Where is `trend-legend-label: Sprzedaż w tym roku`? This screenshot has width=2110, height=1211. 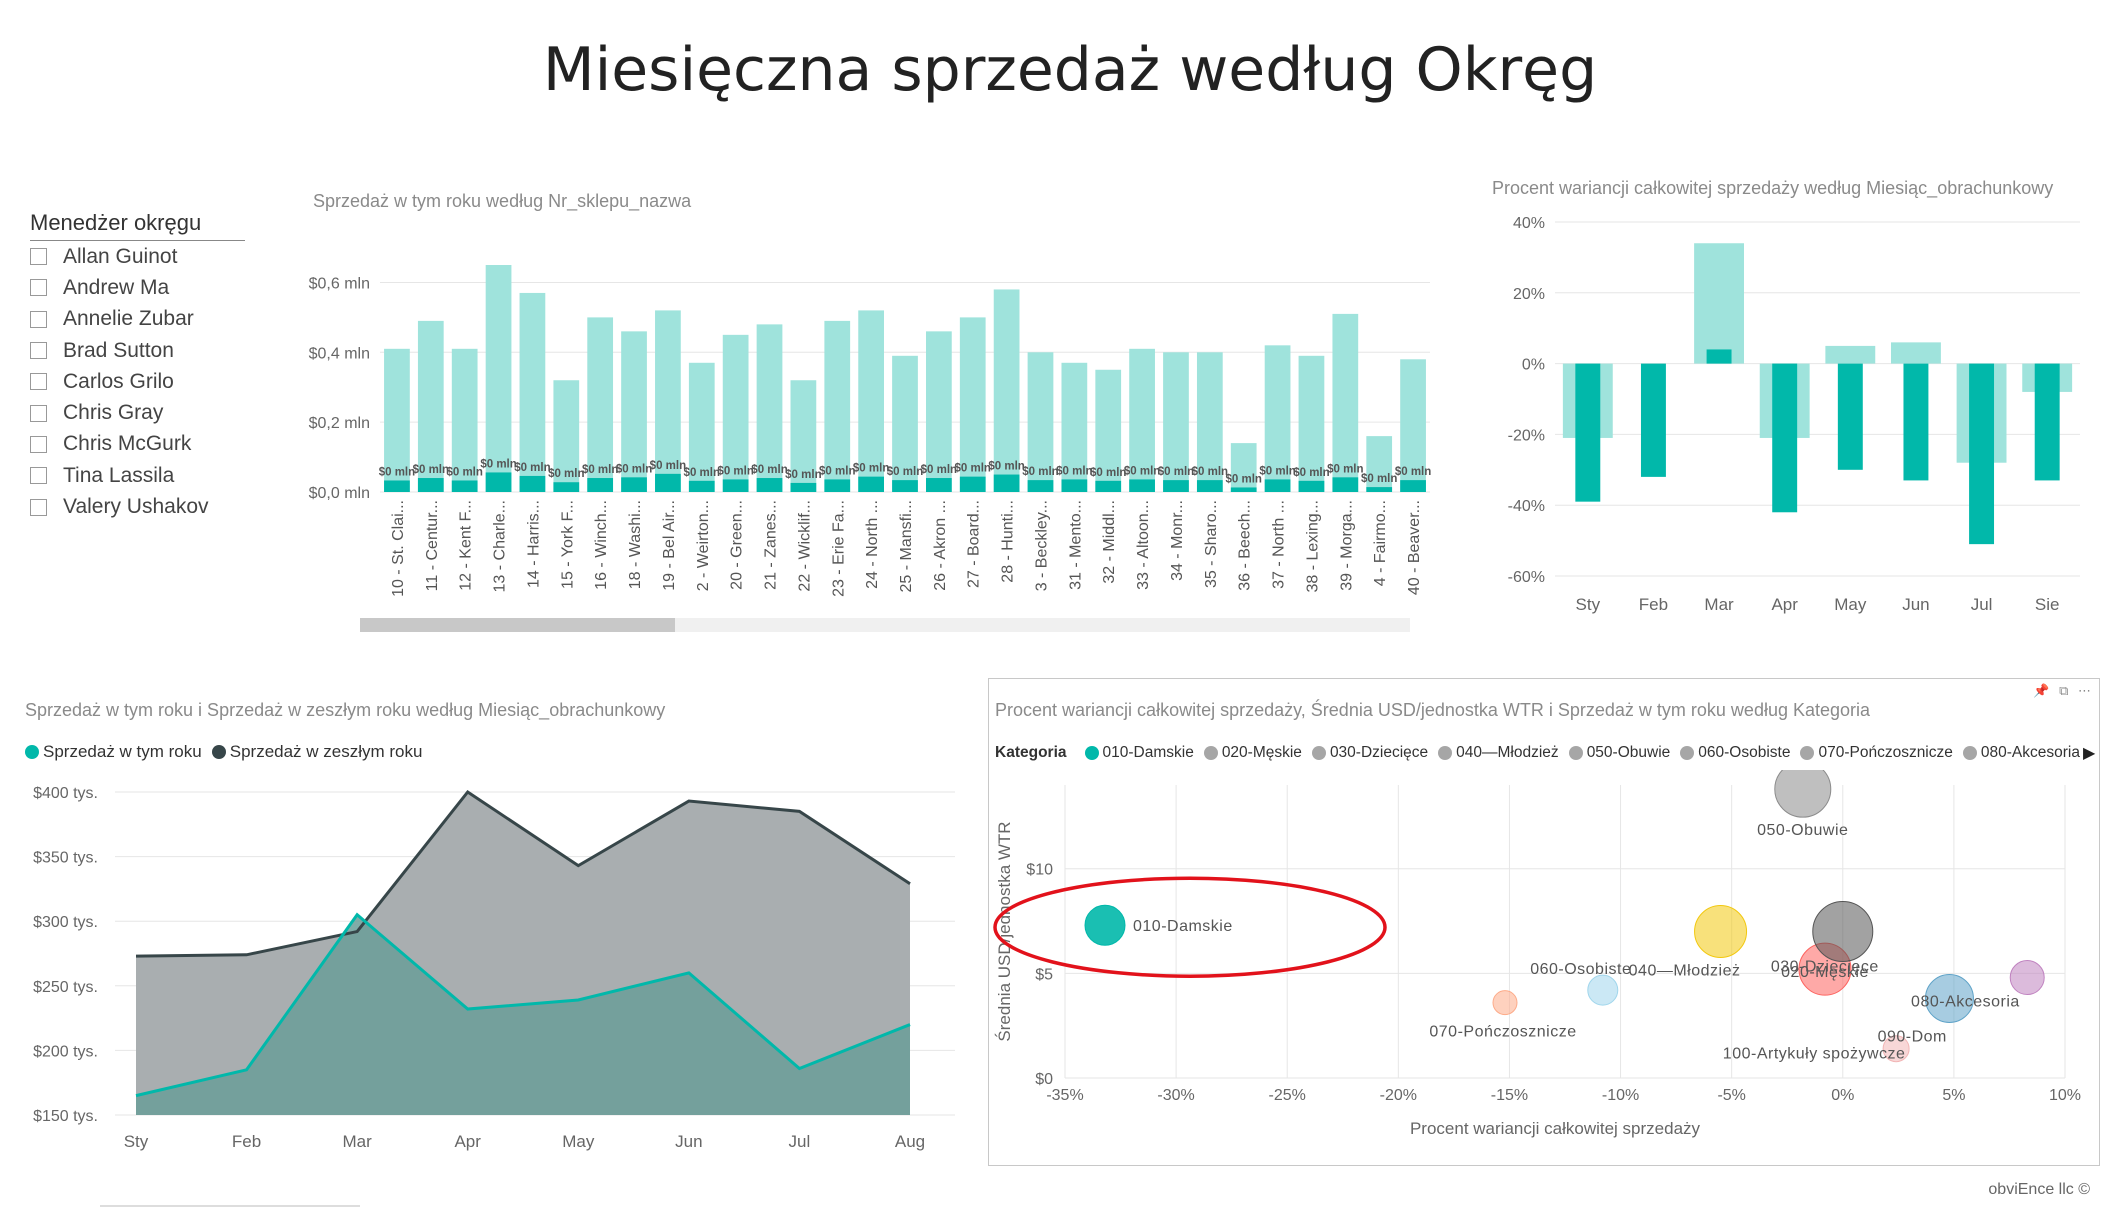
trend-legend-label: Sprzedaż w tym roku is located at coordinates (122, 751).